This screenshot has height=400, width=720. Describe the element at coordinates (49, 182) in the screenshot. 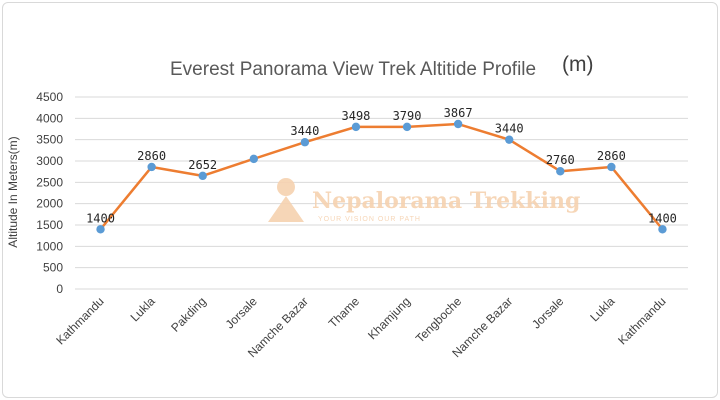

I see `y-tick-label: 2500` at that location.